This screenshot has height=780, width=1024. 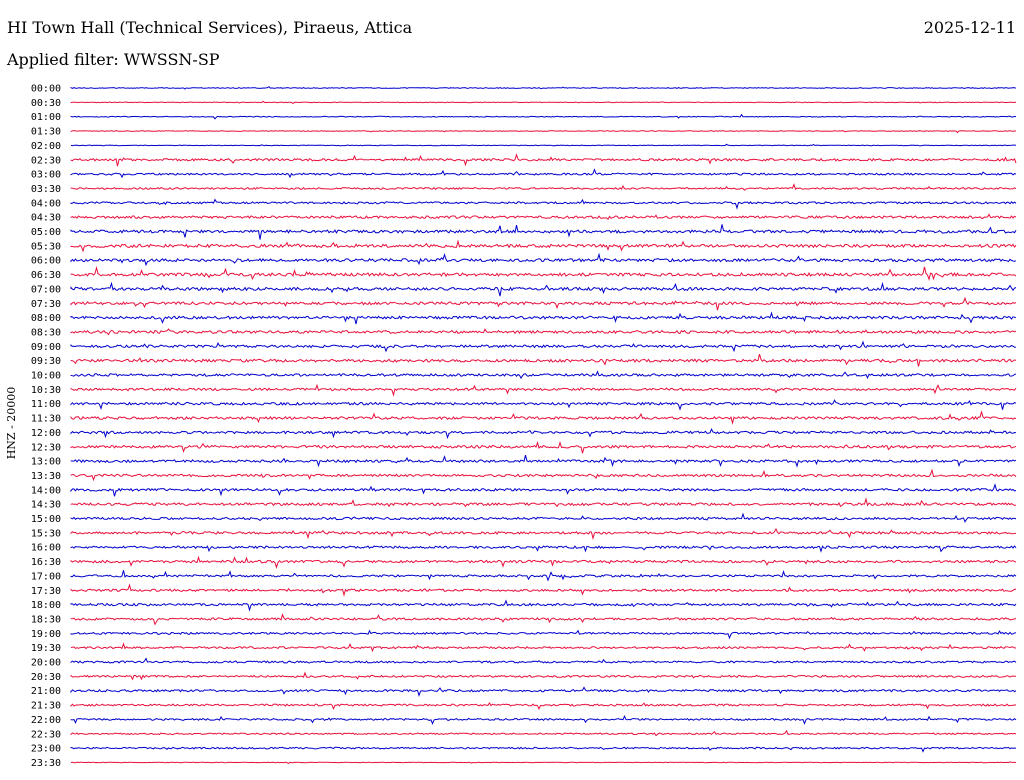 What do you see at coordinates (46, 562) in the screenshot?
I see `row-time-label: 16:30` at bounding box center [46, 562].